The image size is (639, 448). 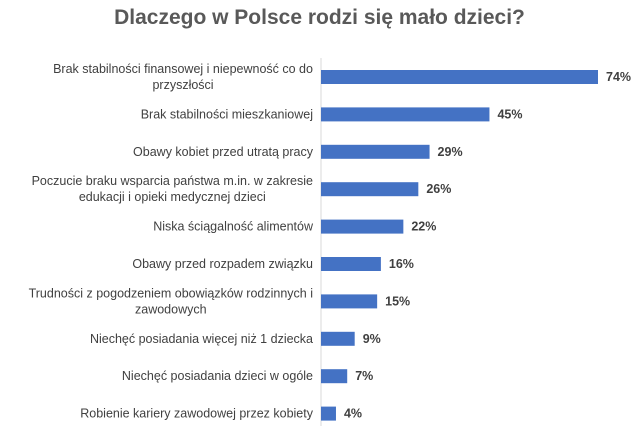 I want to click on category-label-2-line-0: Obawy kobiet przed utratą pracy, so click(x=223, y=152).